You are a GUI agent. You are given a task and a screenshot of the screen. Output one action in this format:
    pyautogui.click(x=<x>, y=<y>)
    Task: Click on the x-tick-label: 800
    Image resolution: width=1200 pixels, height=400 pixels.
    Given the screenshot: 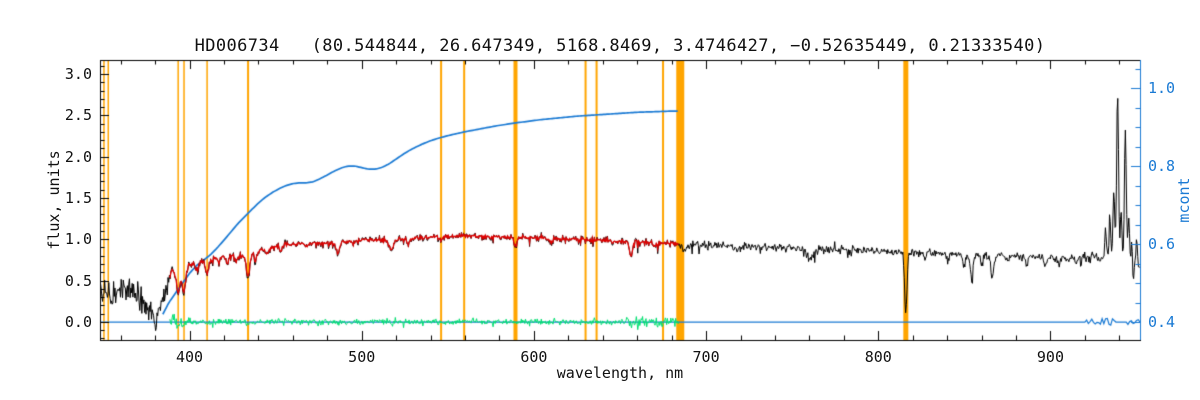 What is the action you would take?
    pyautogui.click(x=878, y=357)
    